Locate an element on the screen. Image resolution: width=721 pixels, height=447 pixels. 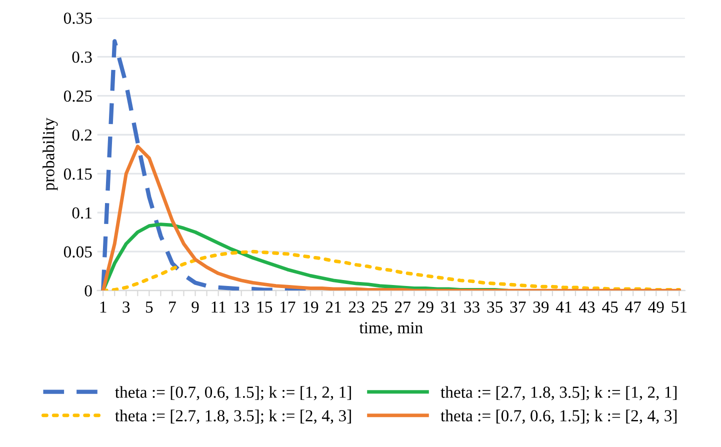
x-tick-label: 7 is located at coordinates (172, 307).